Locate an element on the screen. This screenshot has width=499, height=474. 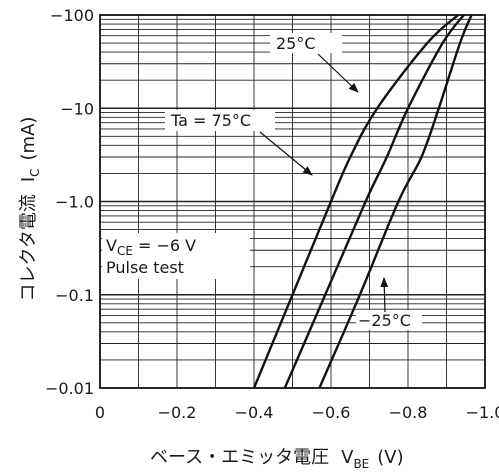
label-minus25c-text: −25°C is located at coordinates (384, 320).